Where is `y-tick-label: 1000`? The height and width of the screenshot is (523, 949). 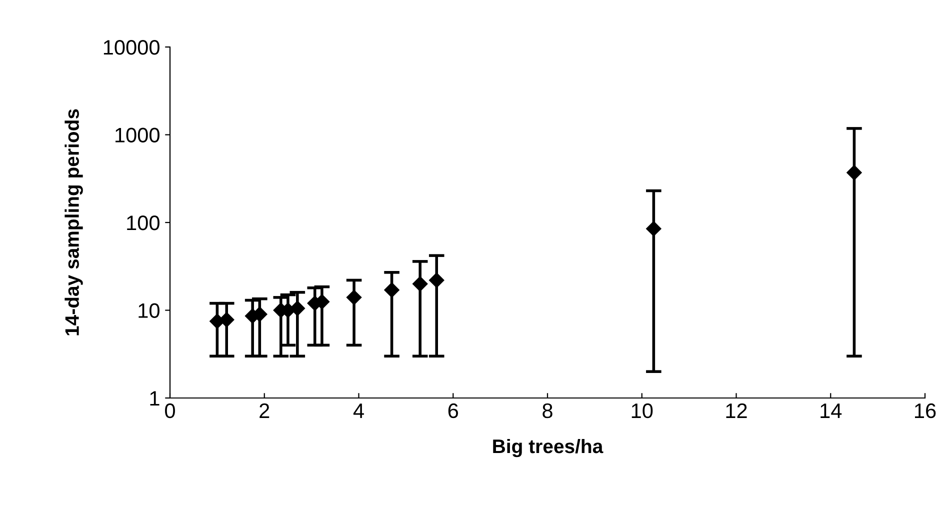 y-tick-label: 1000 is located at coordinates (138, 135).